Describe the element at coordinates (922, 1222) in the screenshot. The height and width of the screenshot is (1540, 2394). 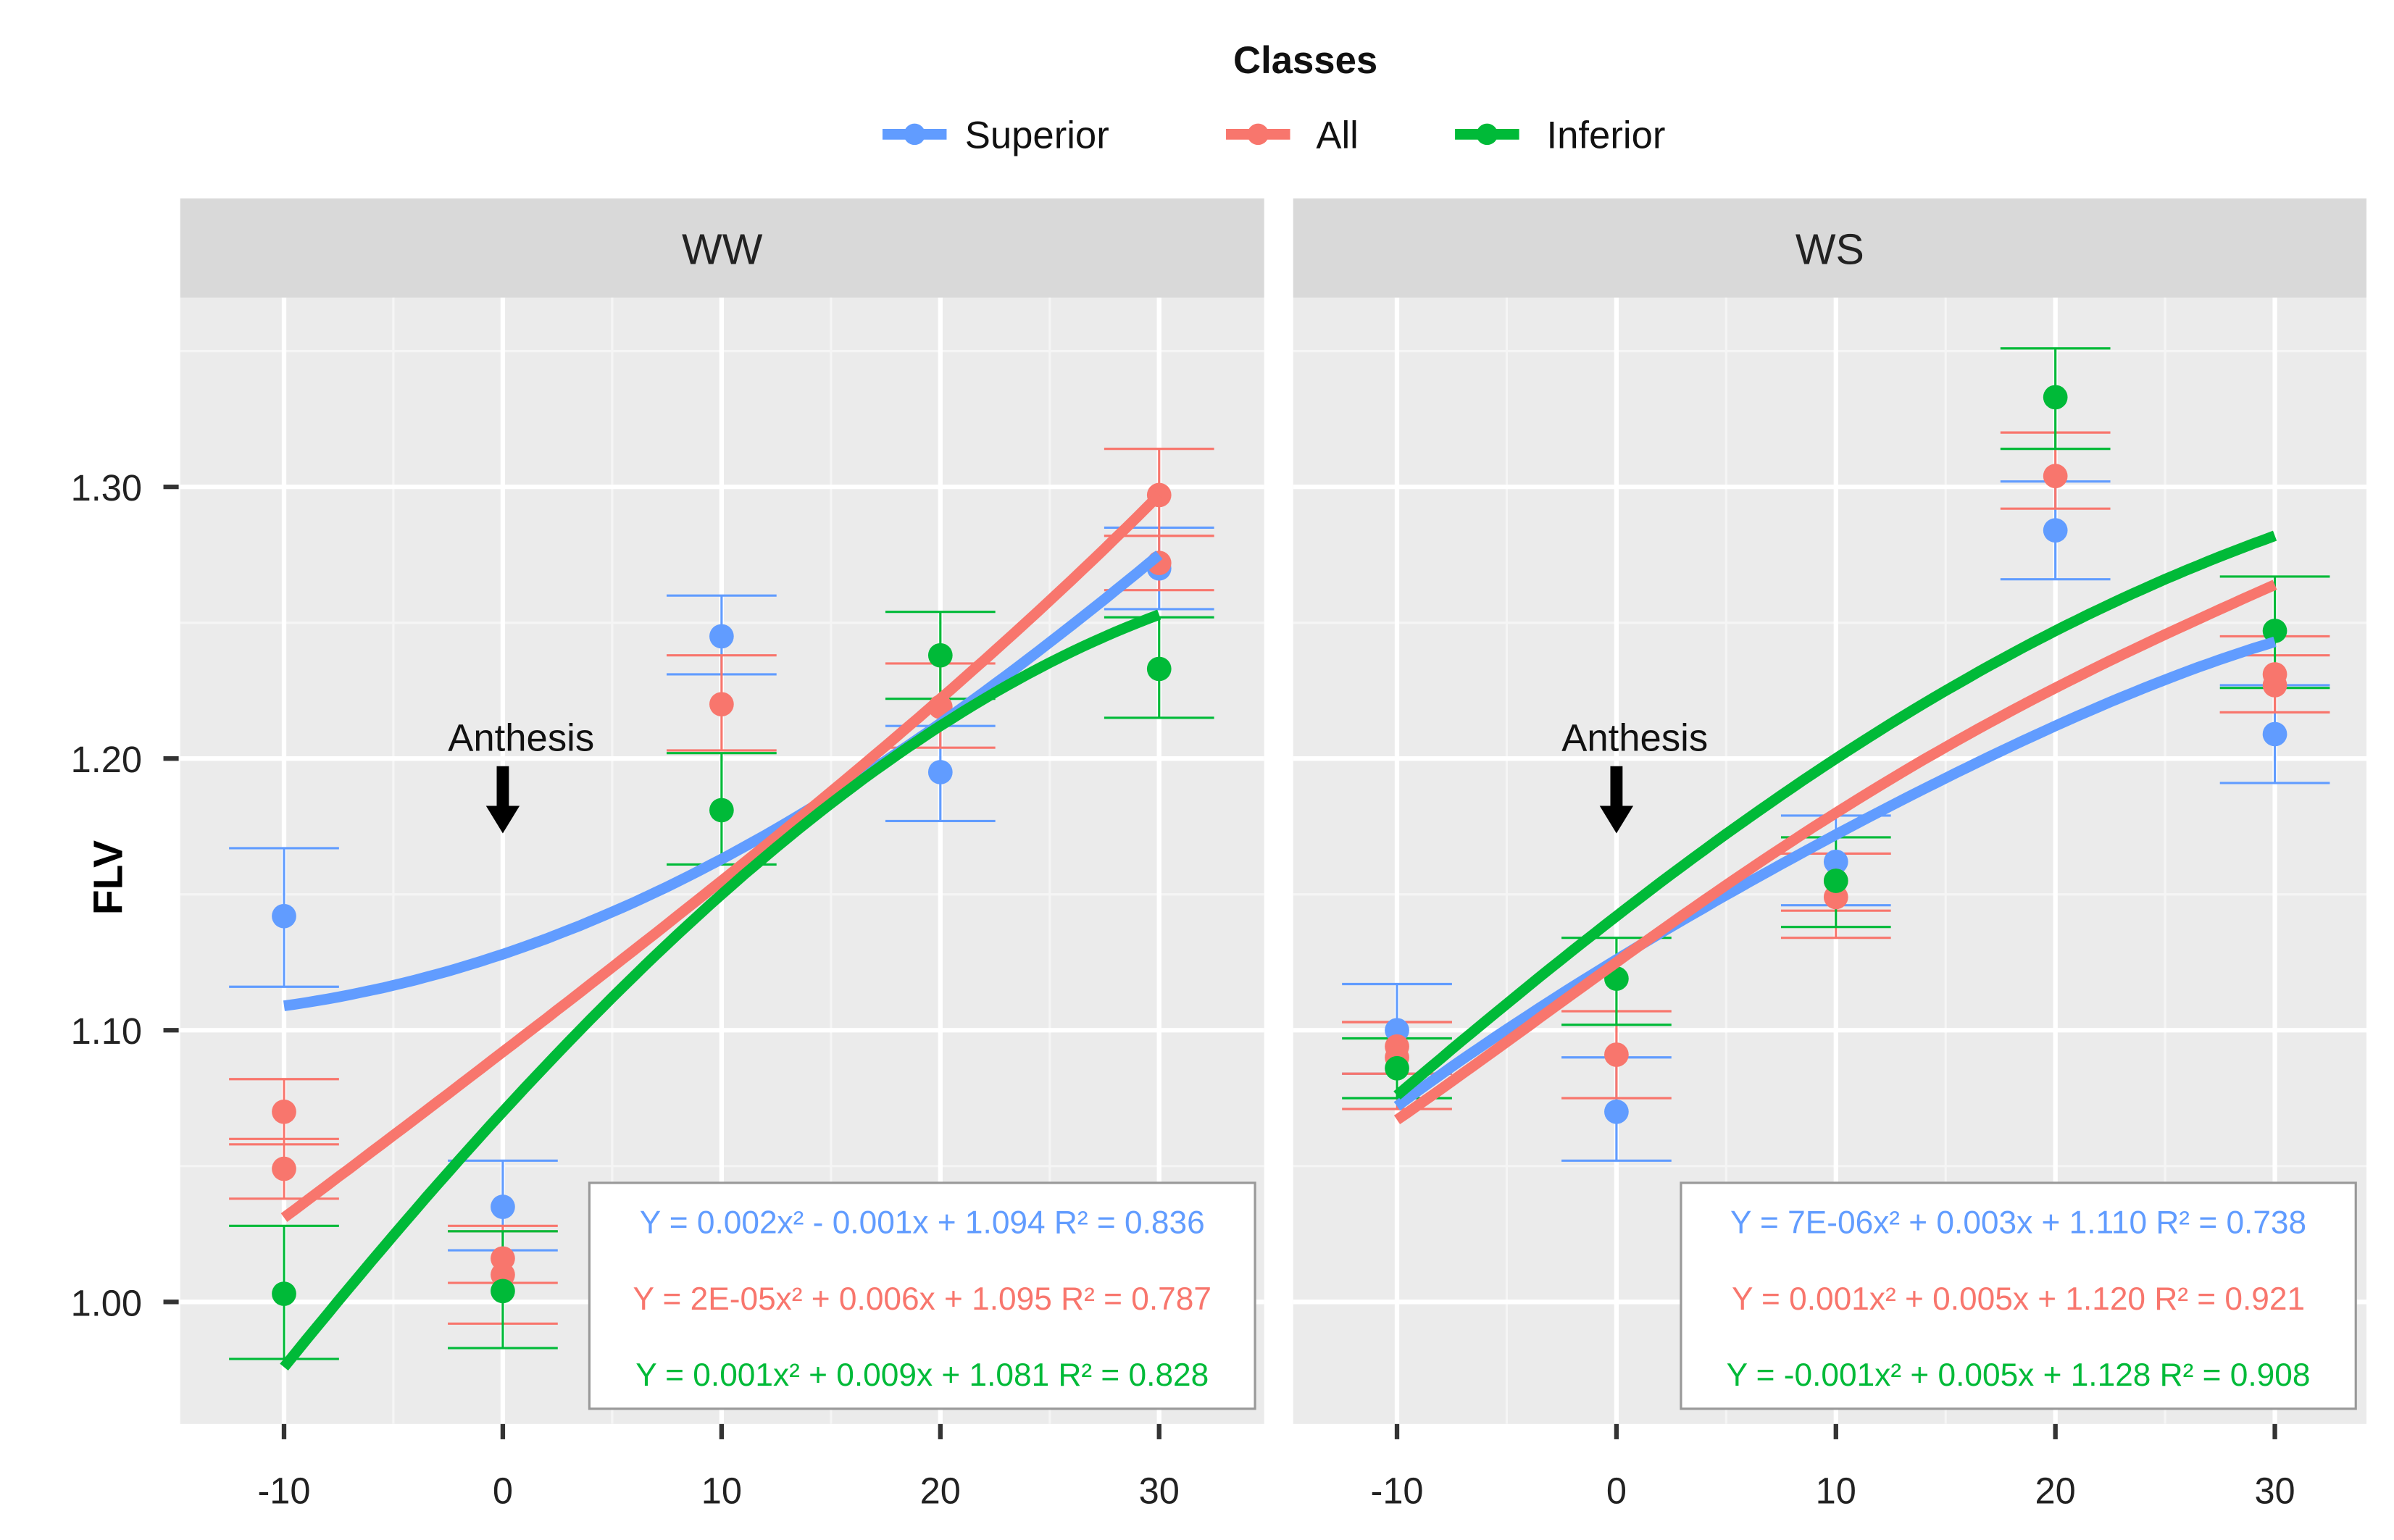
I see `equation-superior: Y = 0.002x² - 0.001x + 1.094 R² = 0.836` at that location.